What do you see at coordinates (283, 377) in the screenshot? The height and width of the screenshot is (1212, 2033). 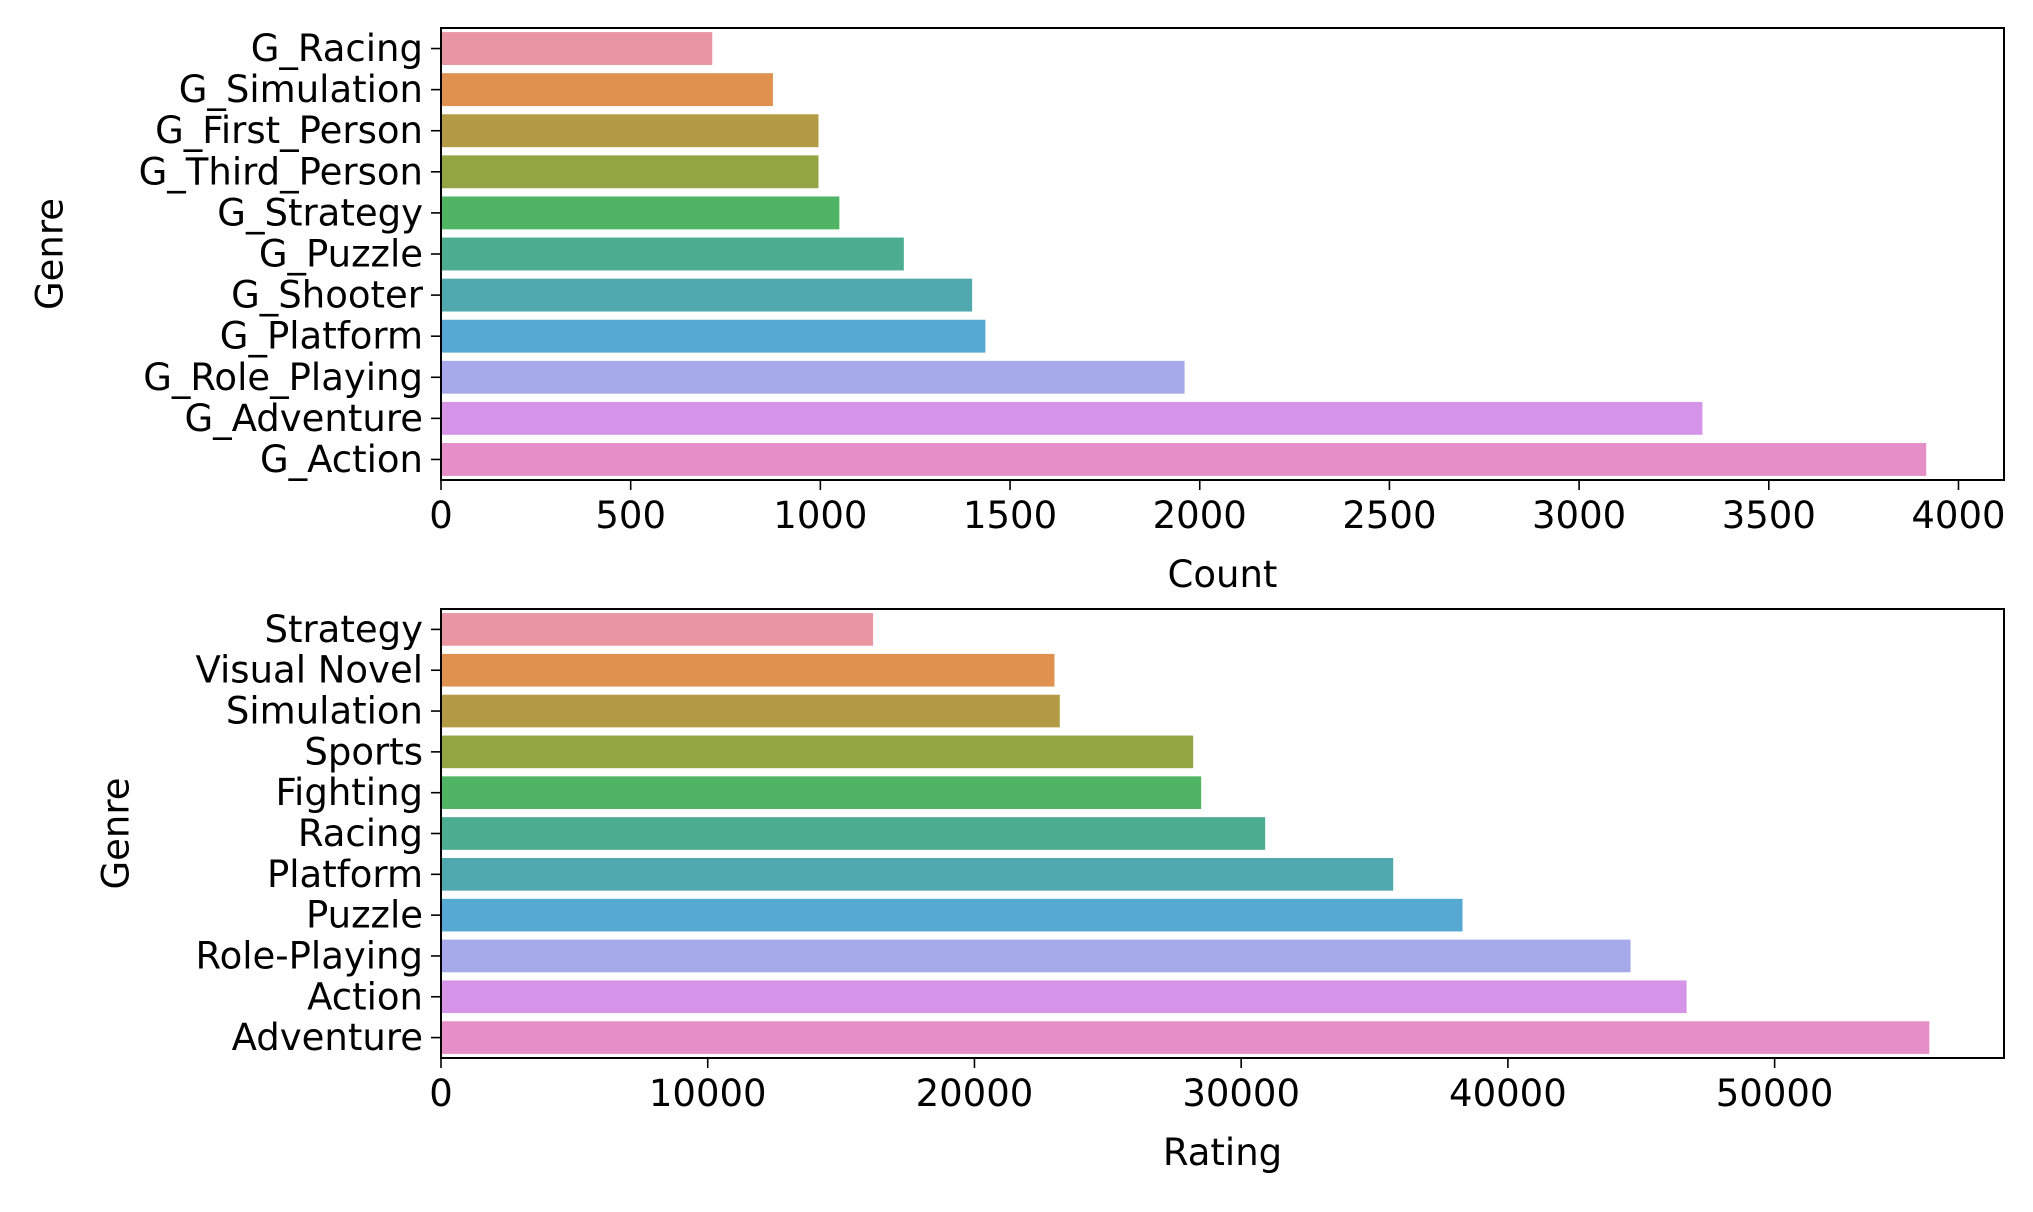 I see `y-tick-label: G_Role_Playing` at bounding box center [283, 377].